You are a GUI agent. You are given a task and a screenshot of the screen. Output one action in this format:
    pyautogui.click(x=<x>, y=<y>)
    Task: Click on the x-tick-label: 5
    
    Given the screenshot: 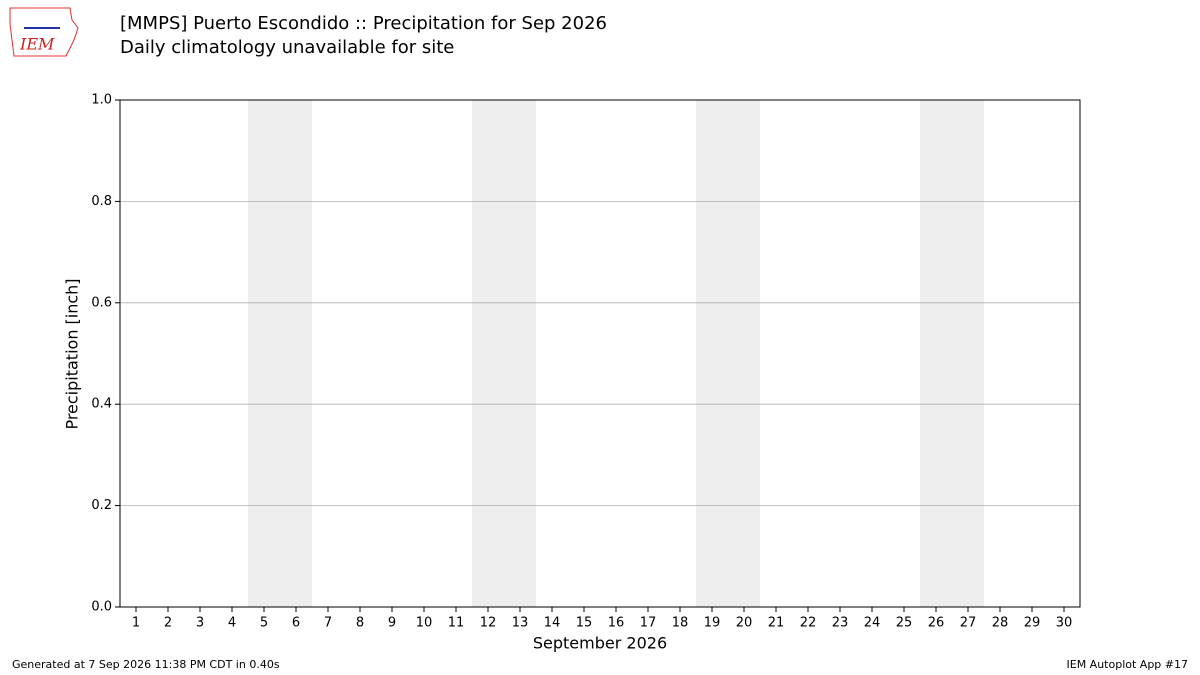 What is the action you would take?
    pyautogui.click(x=264, y=623)
    